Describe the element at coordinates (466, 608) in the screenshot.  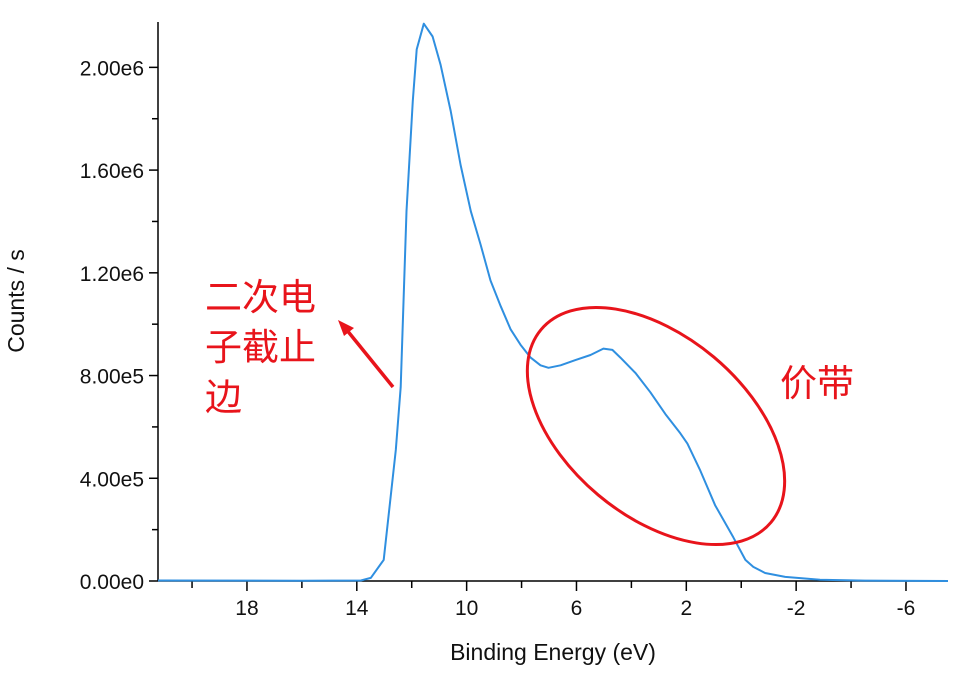
I see `x-tick-label: 10` at that location.